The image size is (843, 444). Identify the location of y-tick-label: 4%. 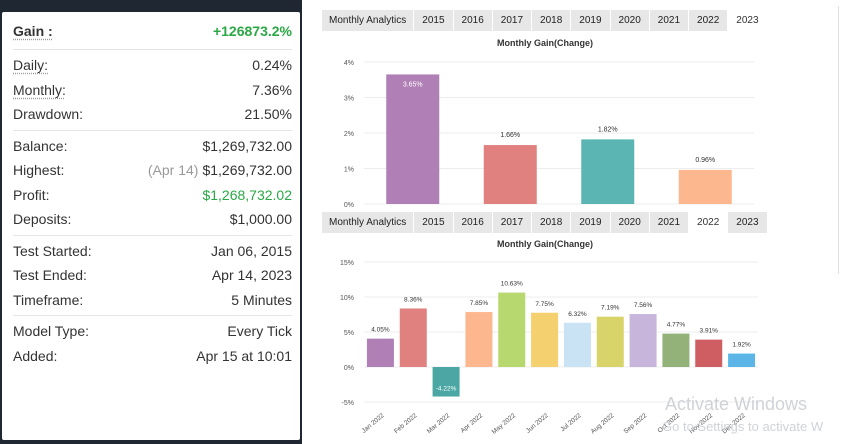
(349, 63).